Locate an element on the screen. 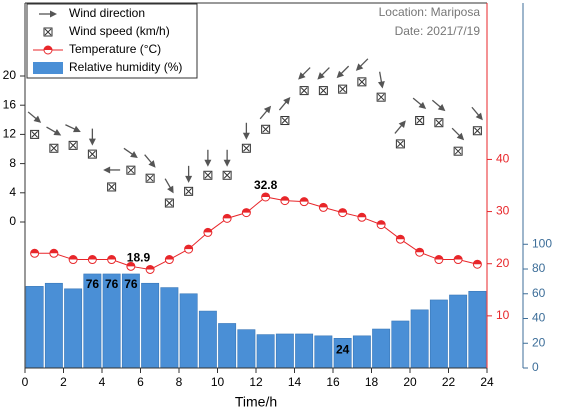  data-label: 76 is located at coordinates (131, 284).